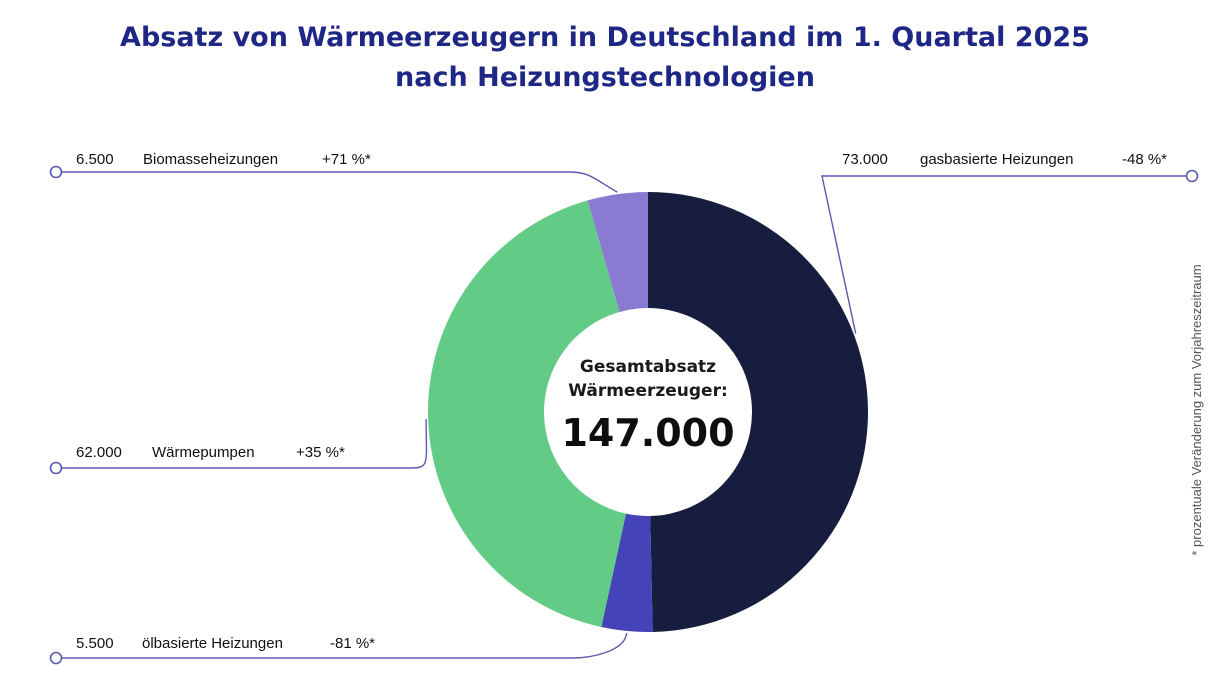  What do you see at coordinates (203, 452) in the screenshot?
I see `label-heatpump-name: Wärmepumpen` at bounding box center [203, 452].